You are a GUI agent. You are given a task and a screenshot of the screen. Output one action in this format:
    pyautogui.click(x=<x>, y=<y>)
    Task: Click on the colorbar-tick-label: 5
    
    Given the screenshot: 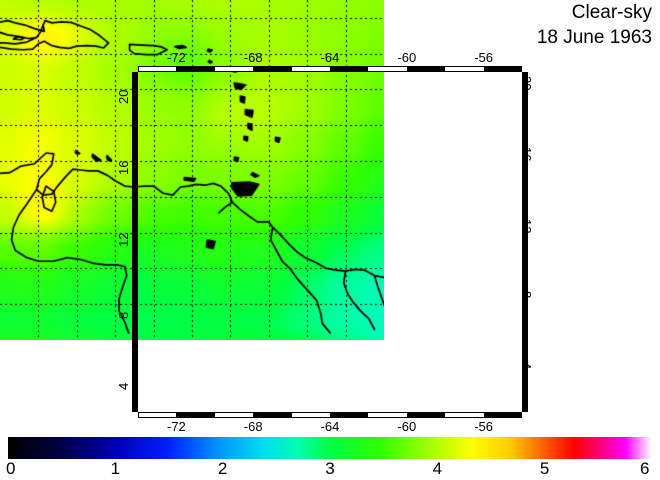 What is the action you would take?
    pyautogui.click(x=544, y=468)
    